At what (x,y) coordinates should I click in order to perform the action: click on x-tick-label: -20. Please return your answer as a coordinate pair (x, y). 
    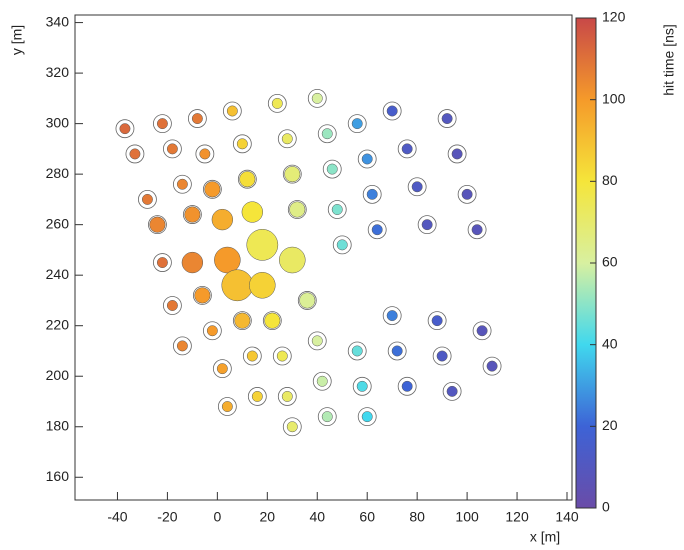
    Looking at the image, I should click on (167, 517).